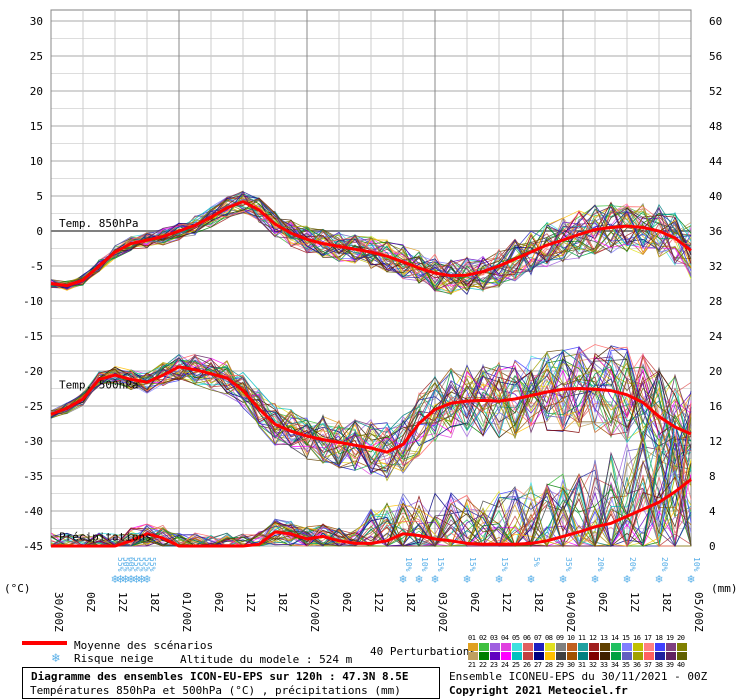 The width and height of the screenshot is (740, 700). Describe the element at coordinates (715, 91) in the screenshot. I see `y-tick-right: 52` at that location.